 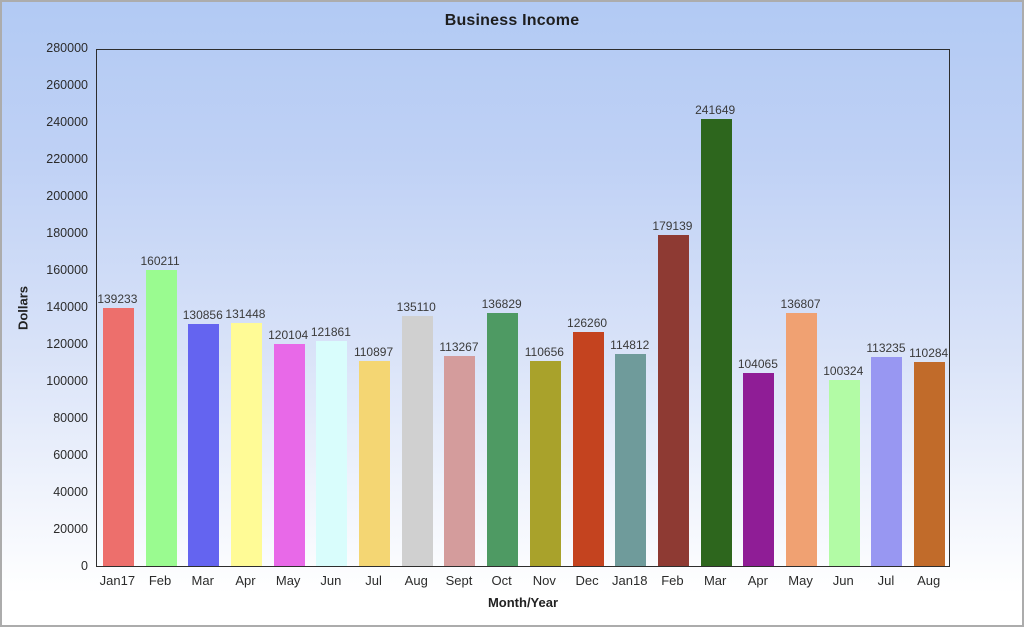 I want to click on bar-jan17, so click(x=118, y=437).